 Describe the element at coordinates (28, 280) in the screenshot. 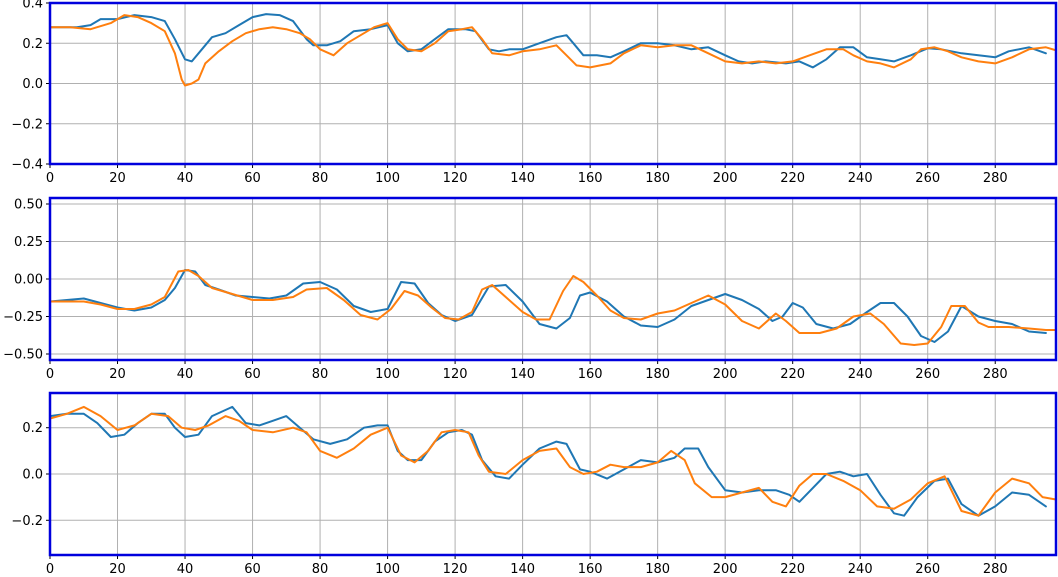

I see `y-tick-label: 0.00` at that location.